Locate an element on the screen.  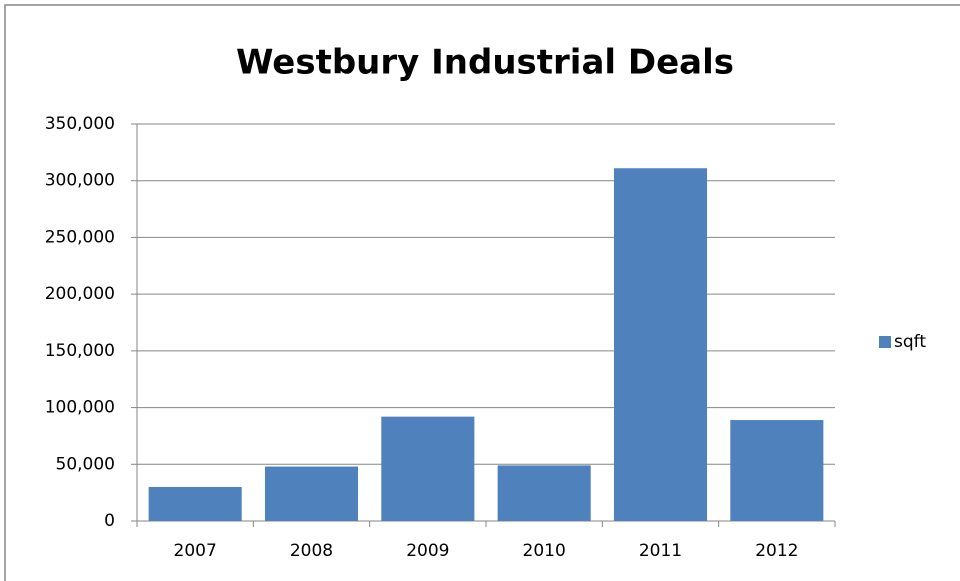
x-tick-label: 2009 is located at coordinates (427, 551).